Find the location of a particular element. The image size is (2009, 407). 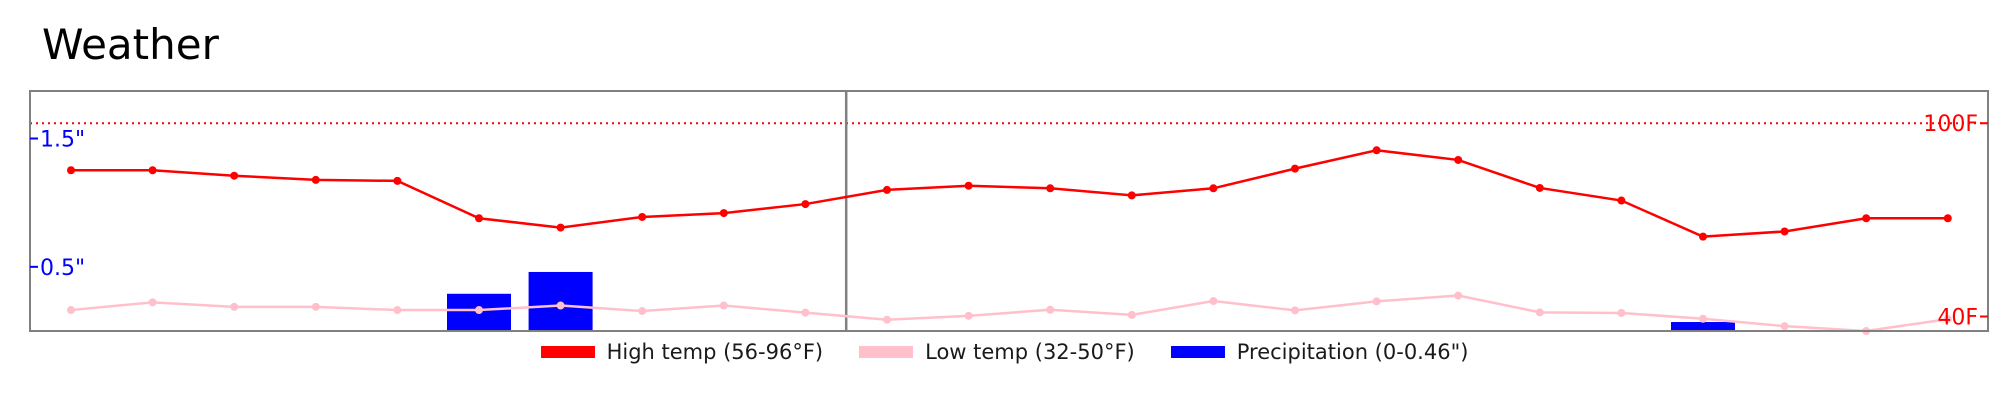

temp-tick-label: 100F is located at coordinates (1950, 124).